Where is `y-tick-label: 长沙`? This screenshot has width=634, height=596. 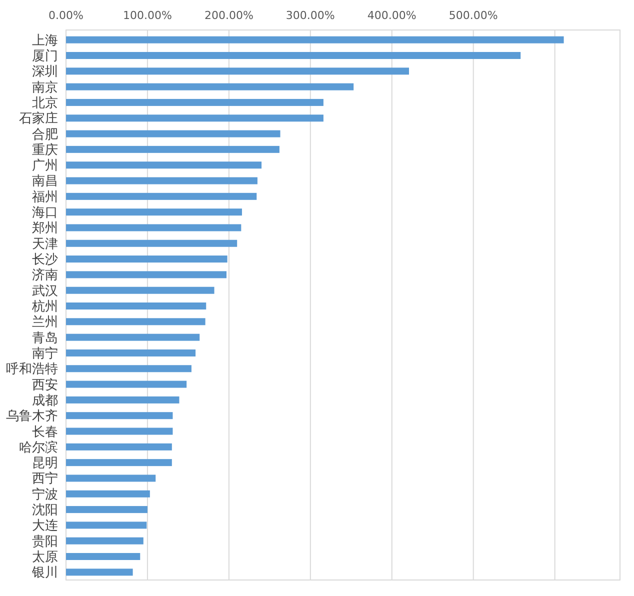
y-tick-label: 长沙 is located at coordinates (45, 260).